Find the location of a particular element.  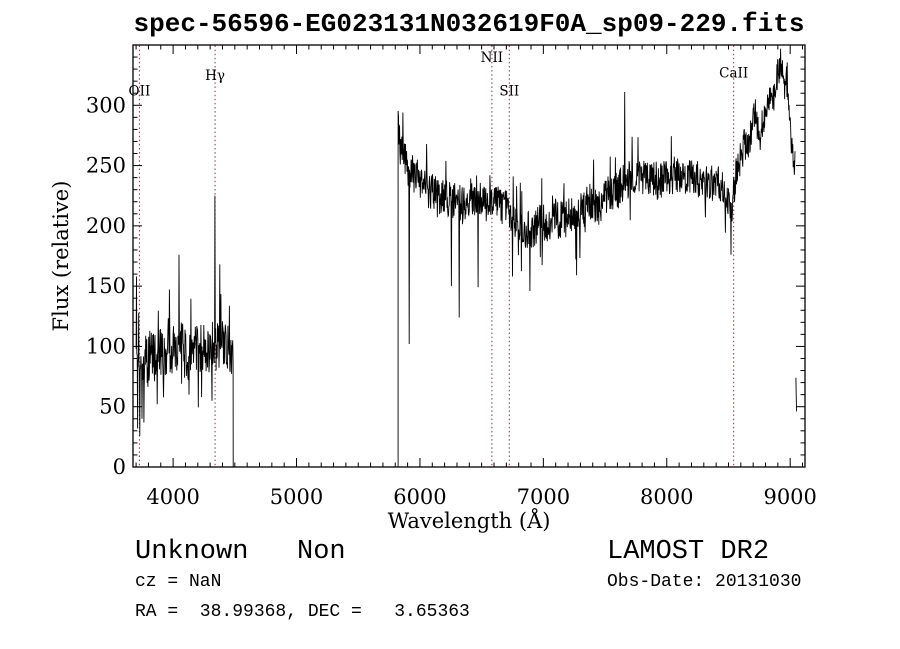

y-tick-label: 50 is located at coordinates (112, 407).